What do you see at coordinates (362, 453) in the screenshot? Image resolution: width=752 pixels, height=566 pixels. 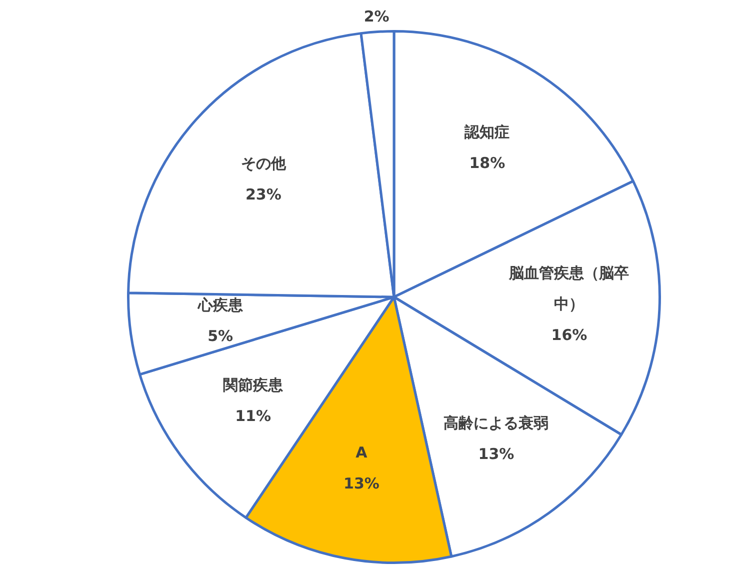 I see `slice-label: A` at bounding box center [362, 453].